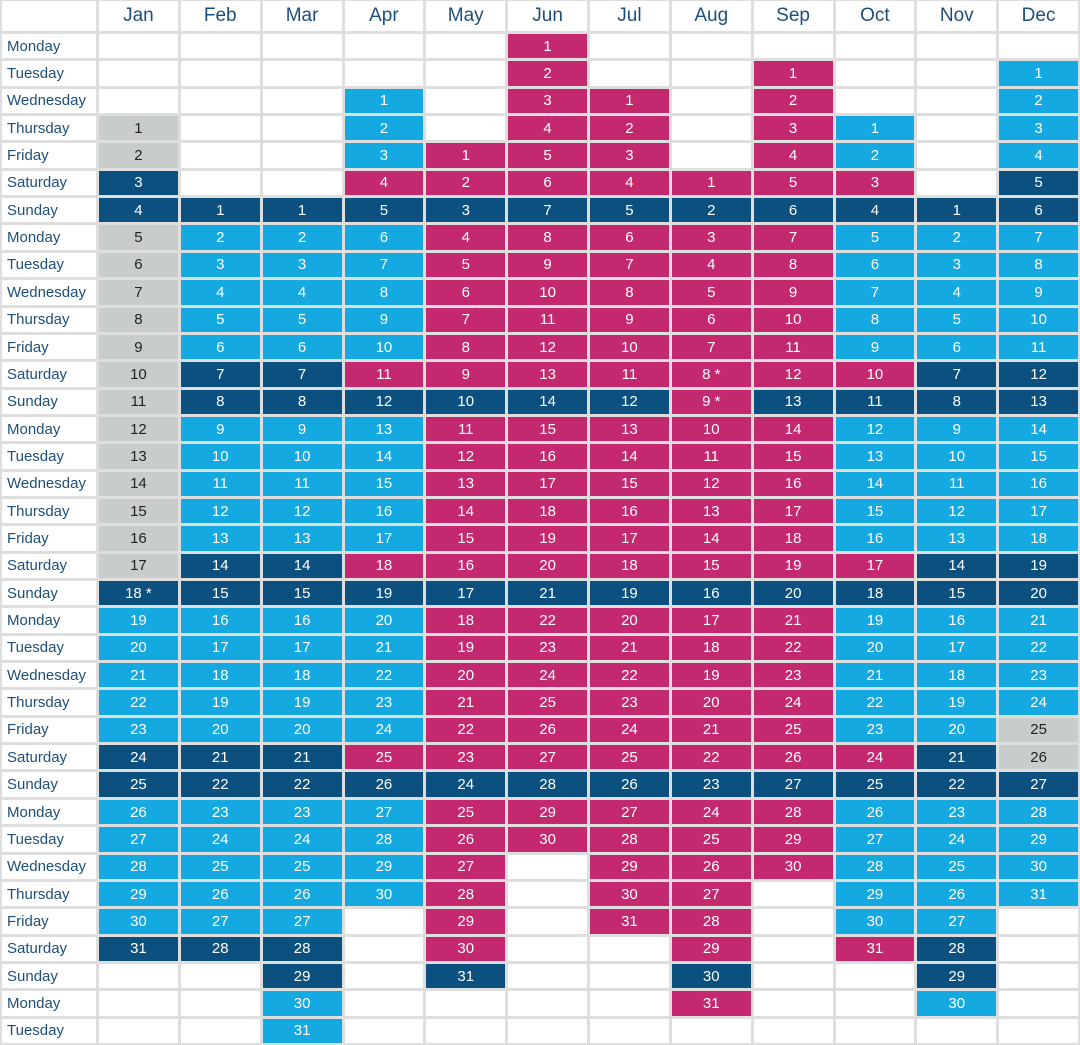 The width and height of the screenshot is (1080, 1045). What do you see at coordinates (302, 593) in the screenshot?
I see `day-cell: 15` at bounding box center [302, 593].